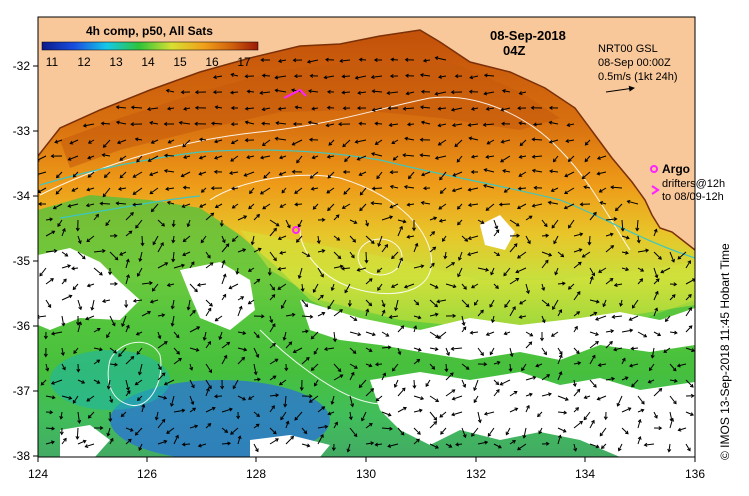  What do you see at coordinates (476, 474) in the screenshot?
I see `x-tick-label: 132` at bounding box center [476, 474].